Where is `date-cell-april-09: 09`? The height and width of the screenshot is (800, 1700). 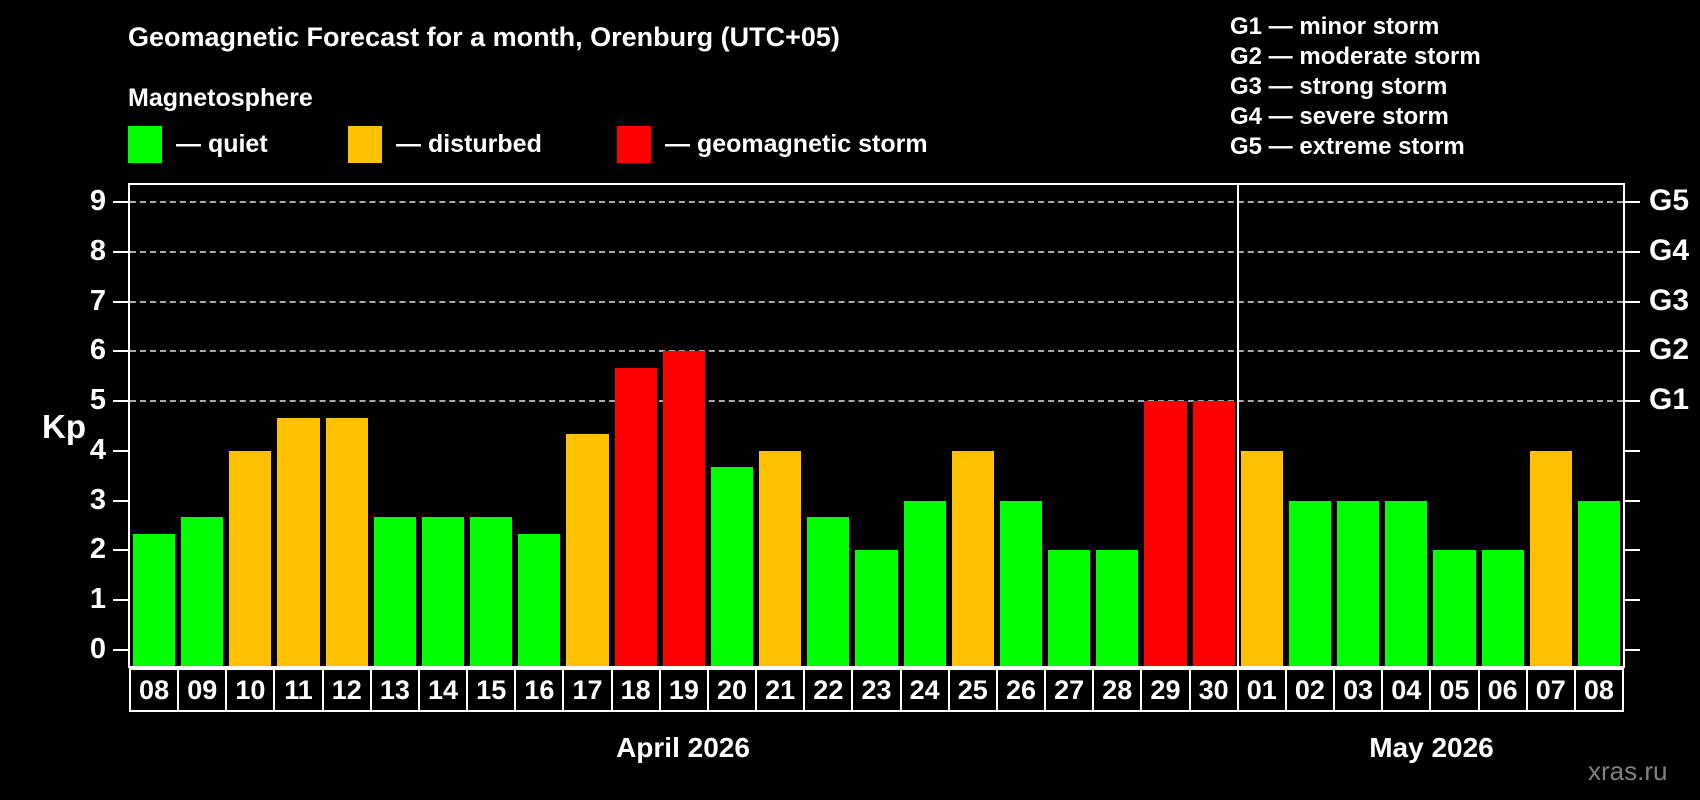
date-cell-april-09: 09 is located at coordinates (202, 690).